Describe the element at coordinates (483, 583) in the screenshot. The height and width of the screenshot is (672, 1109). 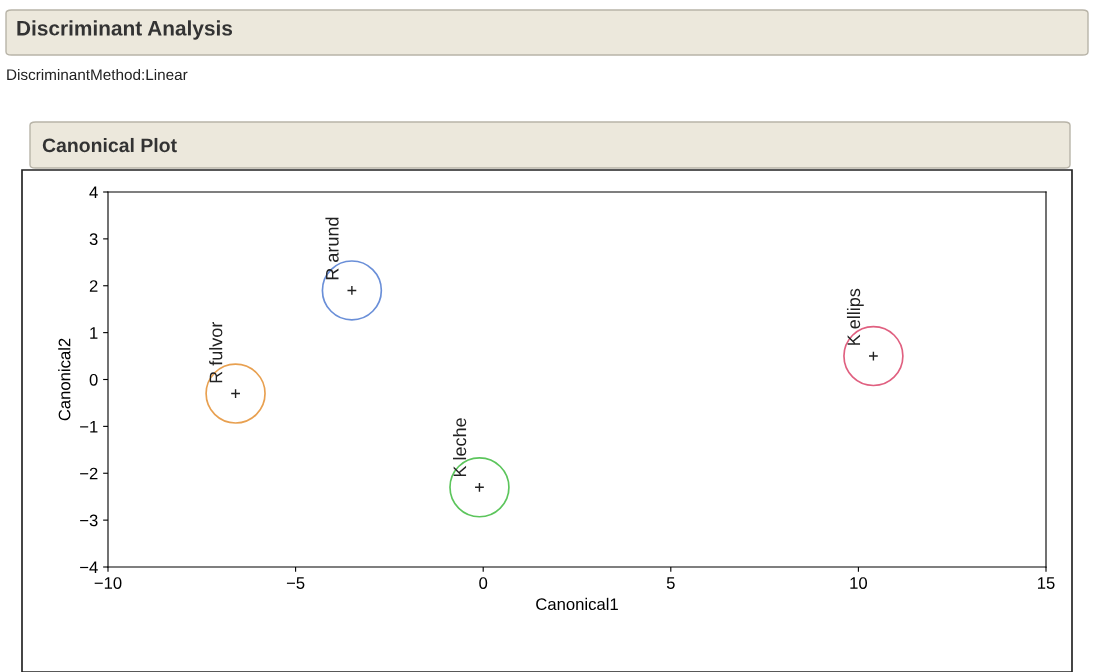
I see `x-tick-label: 0` at that location.